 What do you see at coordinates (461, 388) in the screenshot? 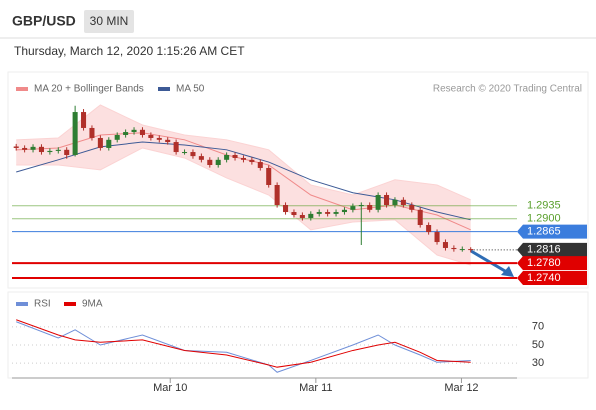
I see `x-tick-label: Mar 12` at bounding box center [461, 388].